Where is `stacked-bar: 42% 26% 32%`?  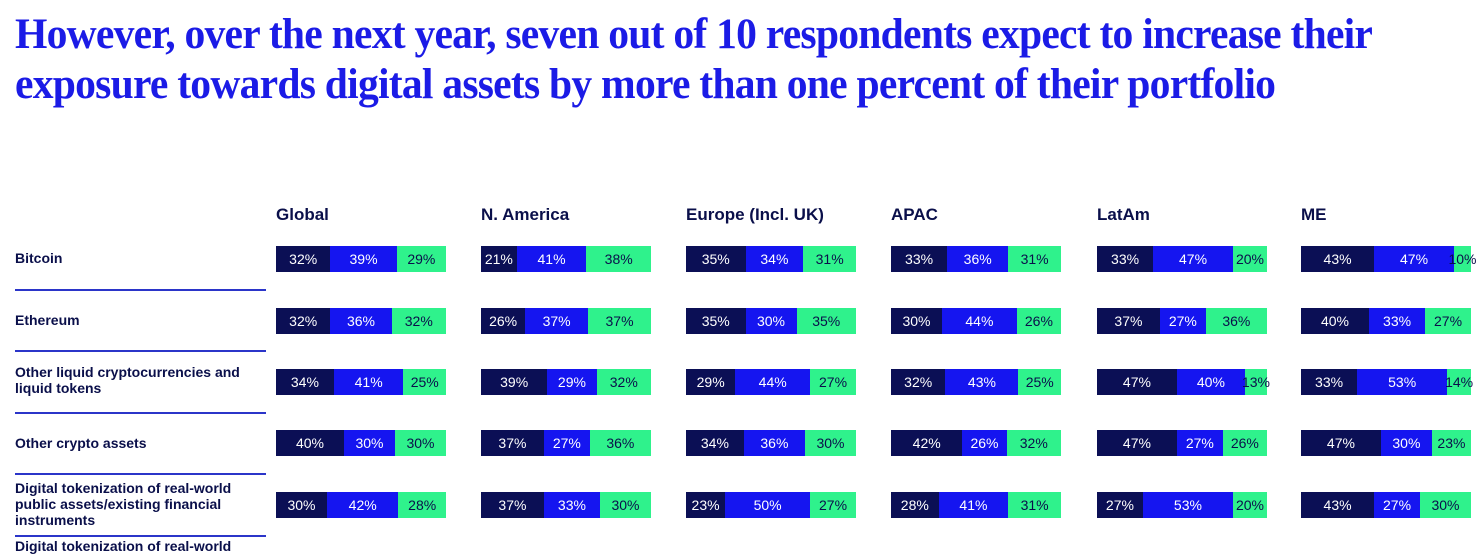 stacked-bar: 42% 26% 32% is located at coordinates (976, 443).